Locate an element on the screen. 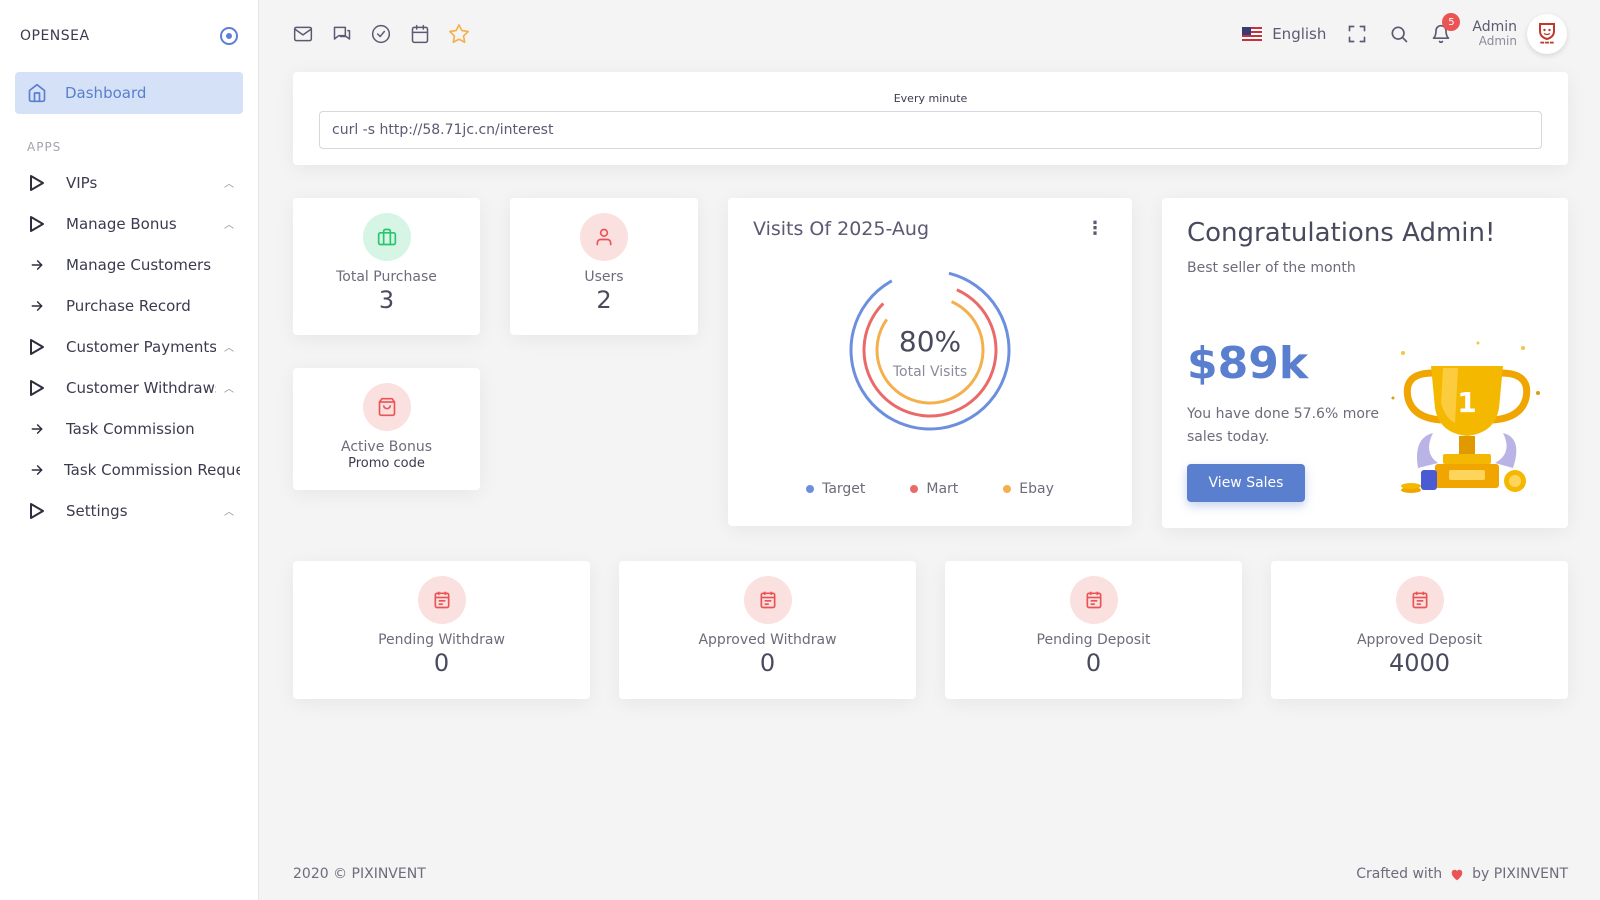 The height and width of the screenshot is (900, 1600). sidebar-toggle-icon is located at coordinates (229, 36).